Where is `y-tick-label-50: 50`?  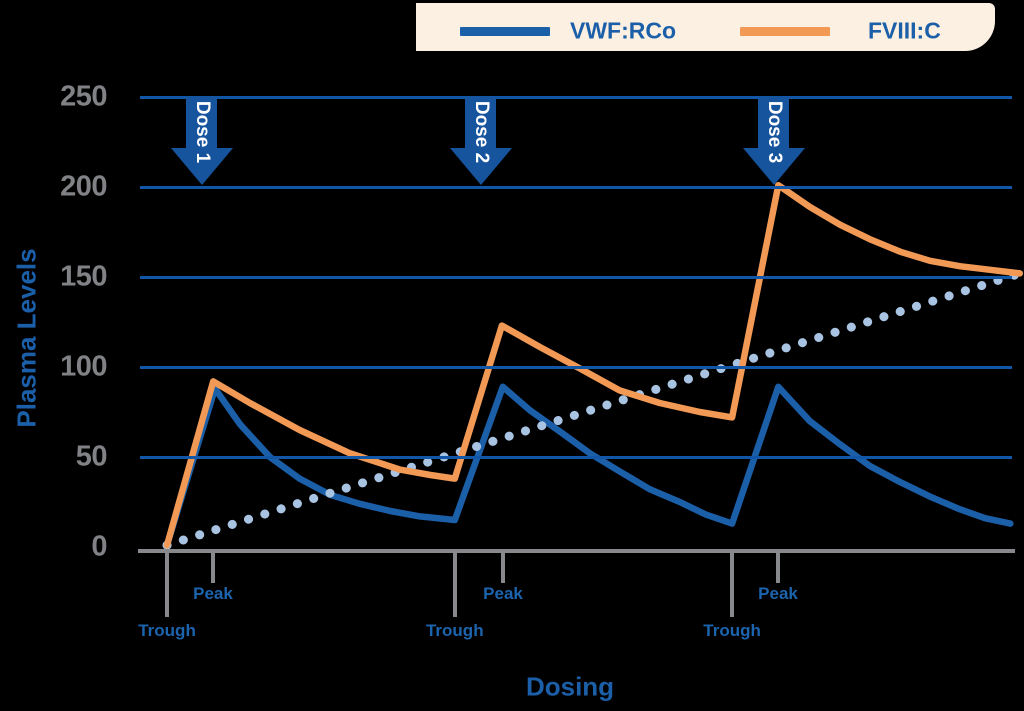
y-tick-label-50: 50 is located at coordinates (91, 456).